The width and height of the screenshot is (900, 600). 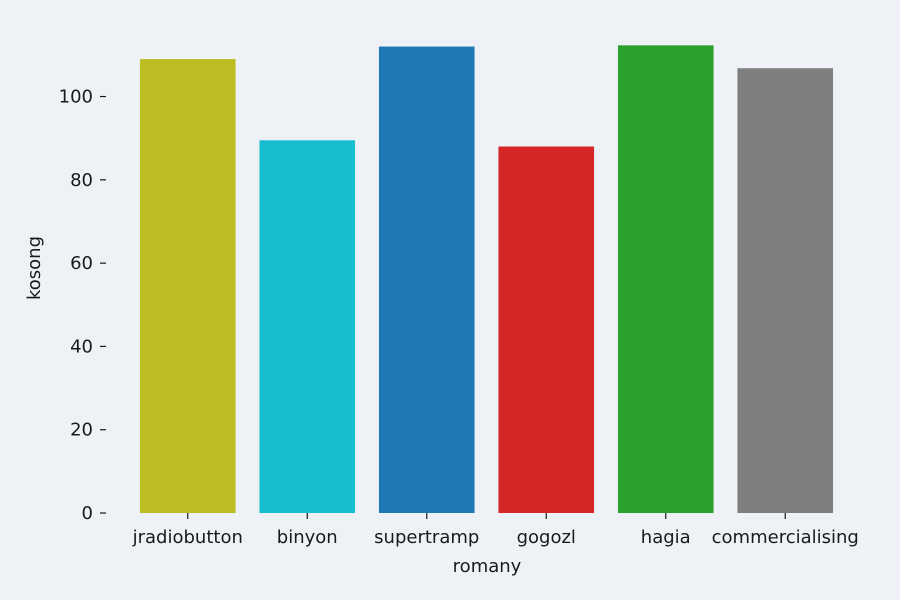 I want to click on y-tick-label-0: 0, so click(x=87, y=513).